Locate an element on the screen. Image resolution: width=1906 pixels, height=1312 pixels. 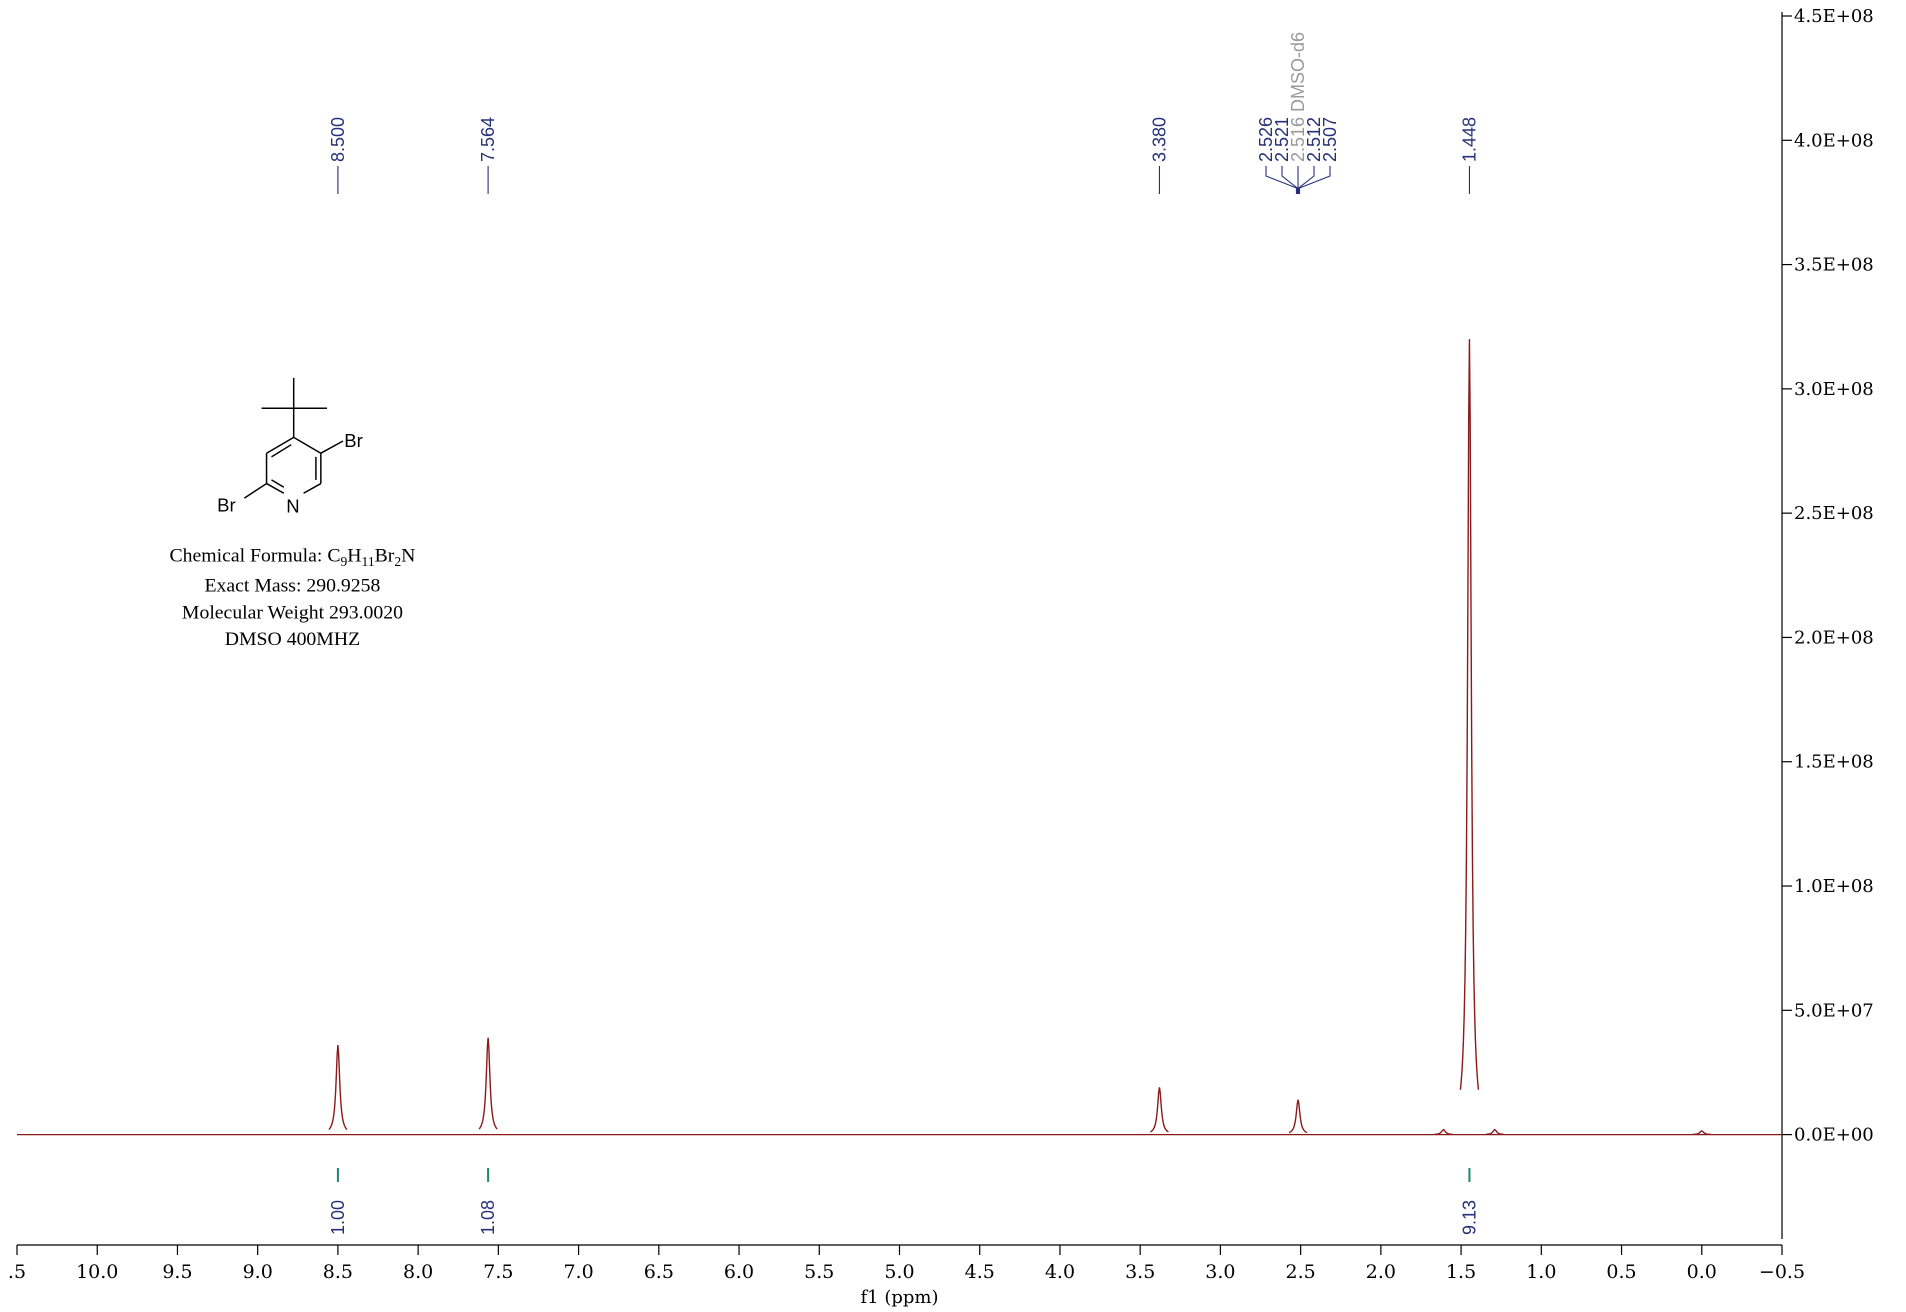
y-tick-label: 3.0E+08 is located at coordinates (1834, 389).